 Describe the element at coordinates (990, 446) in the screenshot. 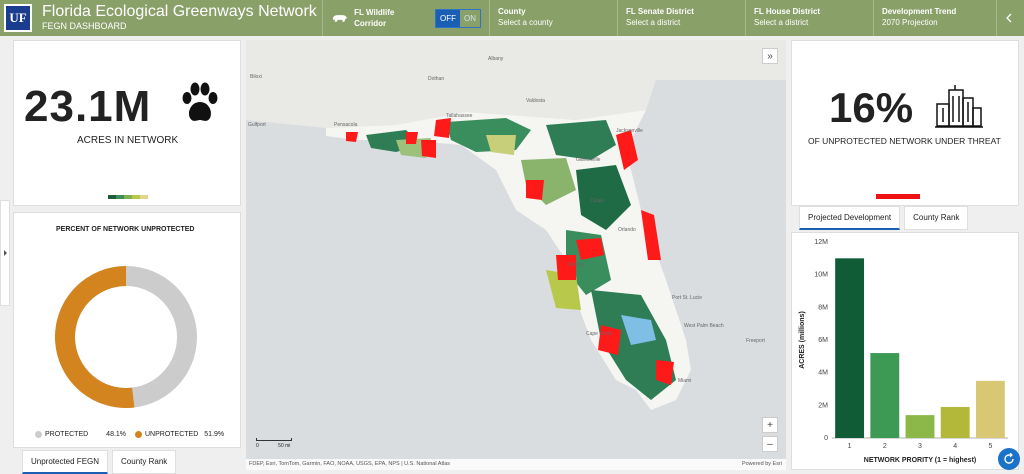

I see `x-tick-label: 5` at that location.